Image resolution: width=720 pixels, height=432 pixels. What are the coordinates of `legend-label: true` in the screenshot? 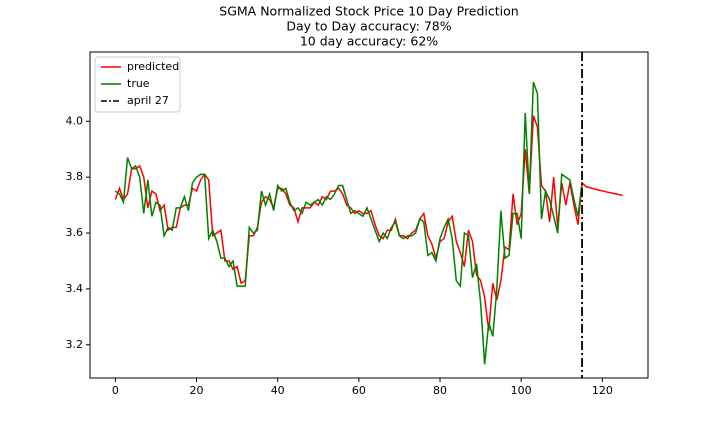 It's located at (138, 83).